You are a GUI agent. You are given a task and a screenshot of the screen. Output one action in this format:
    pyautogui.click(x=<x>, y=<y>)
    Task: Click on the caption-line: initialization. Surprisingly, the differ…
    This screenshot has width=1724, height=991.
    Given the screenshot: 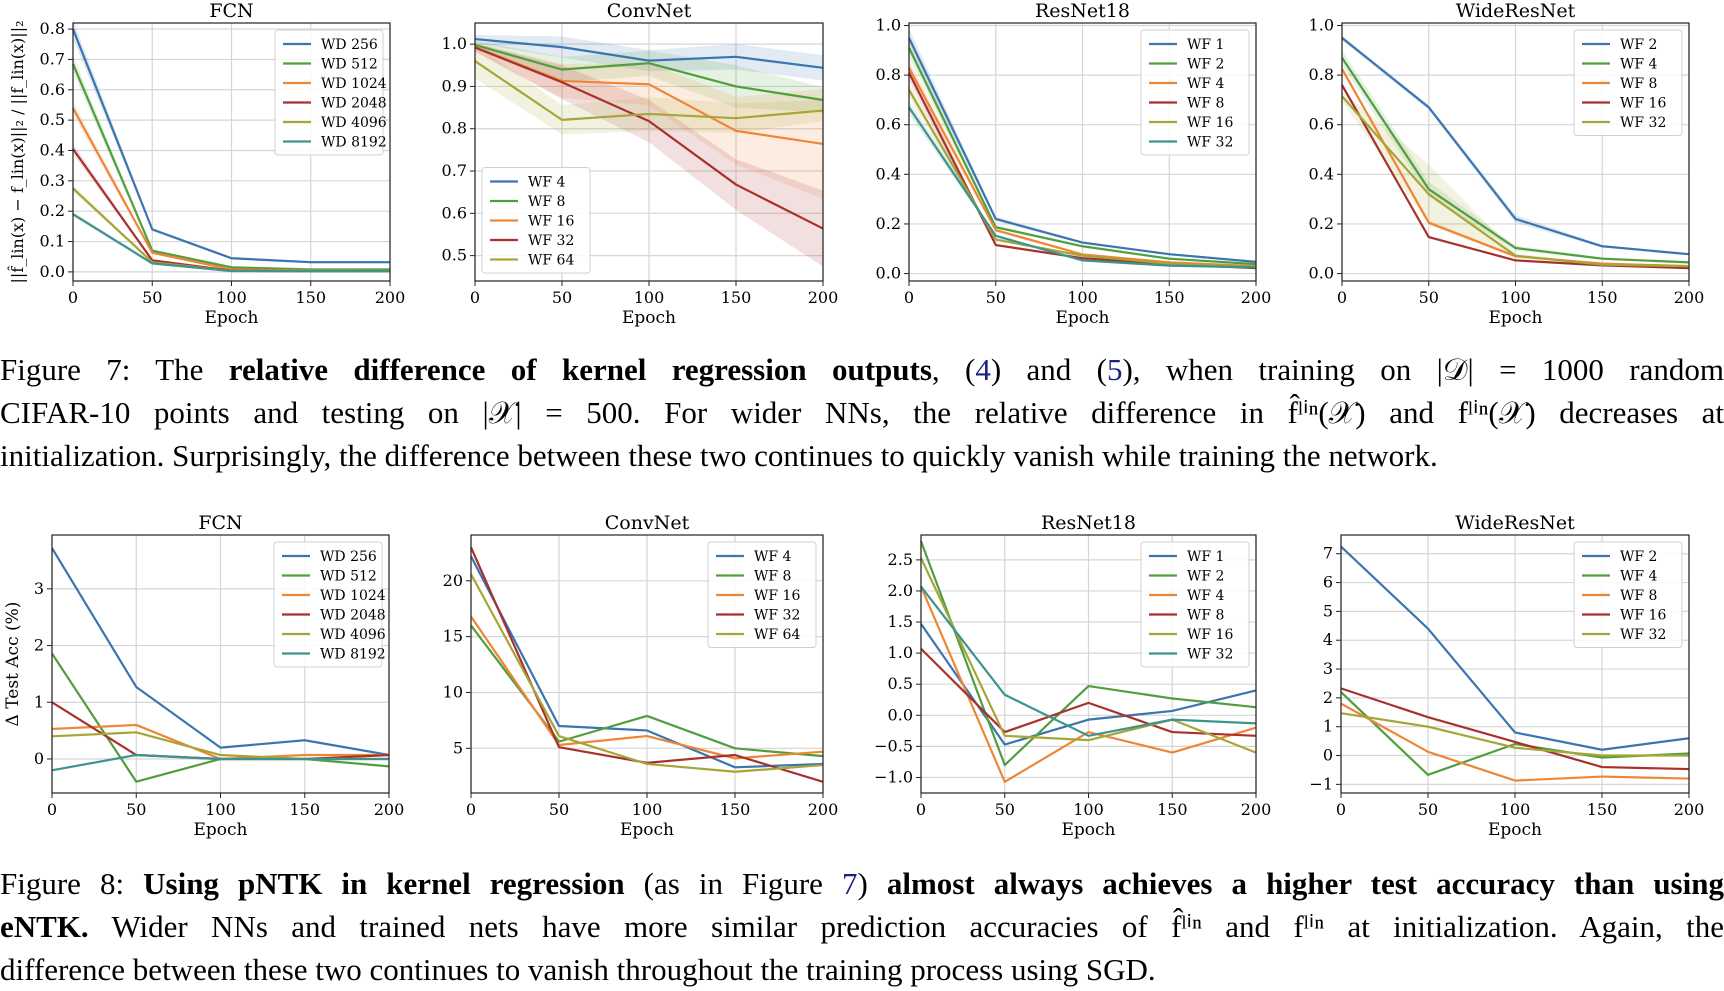 What is the action you would take?
    pyautogui.click(x=719, y=455)
    